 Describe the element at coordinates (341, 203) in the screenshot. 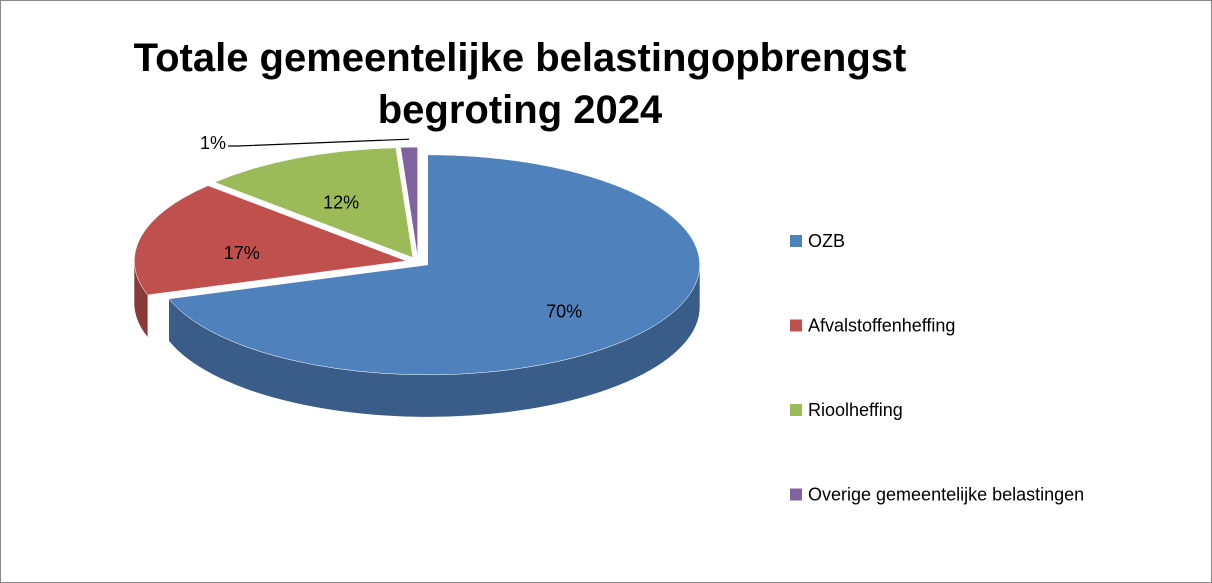

I see `data-label: 12%` at that location.